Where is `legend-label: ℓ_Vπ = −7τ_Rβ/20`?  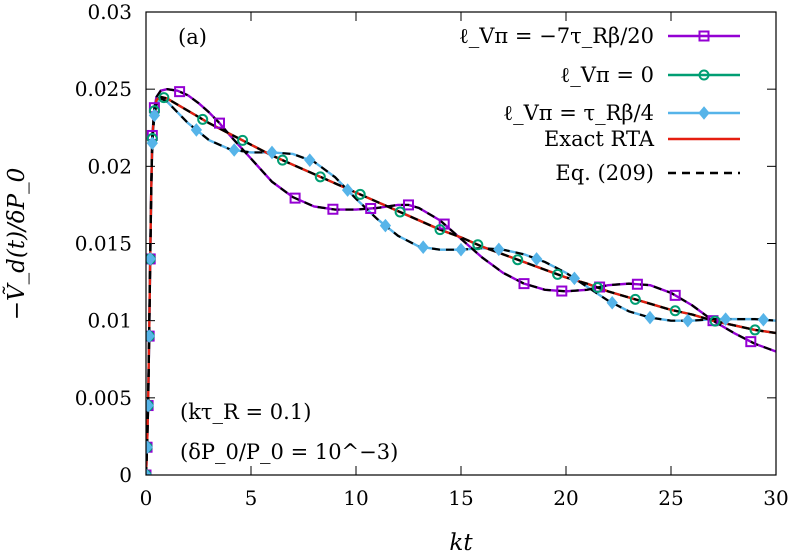
legend-label: ℓ_Vπ = −7τ_Rβ/20 is located at coordinates (556, 36).